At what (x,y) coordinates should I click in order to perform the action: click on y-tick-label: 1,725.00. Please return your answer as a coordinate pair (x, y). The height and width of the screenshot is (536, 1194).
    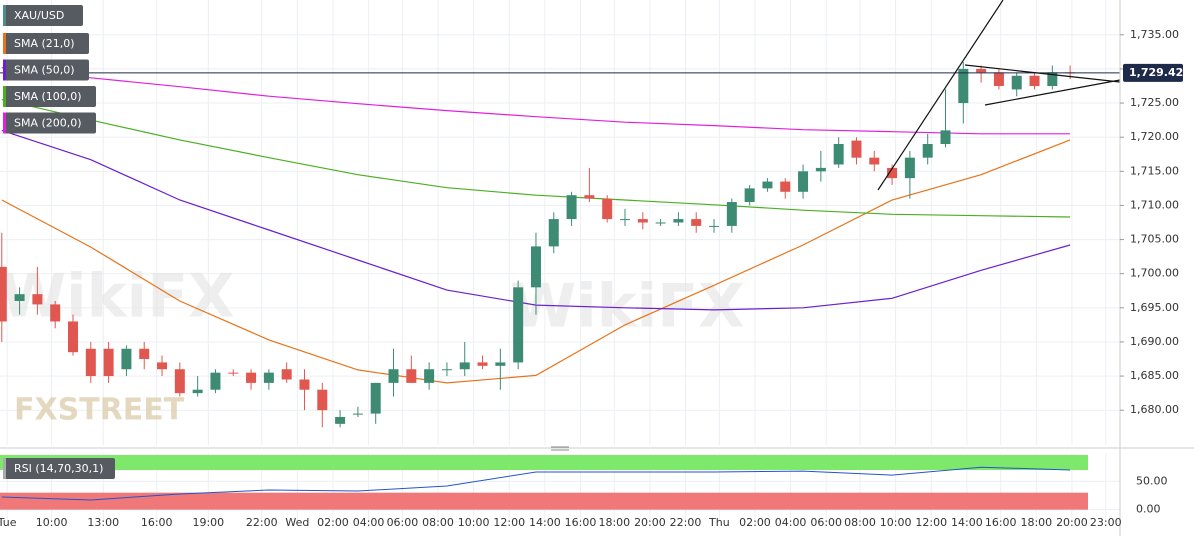
    Looking at the image, I should click on (1154, 102).